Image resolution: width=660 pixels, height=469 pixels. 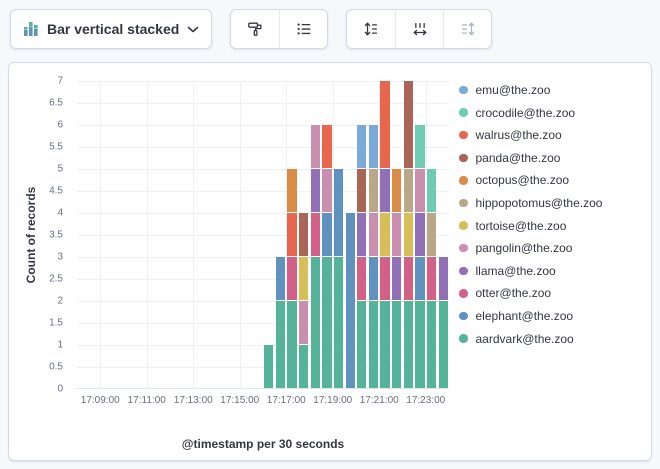 I want to click on legend-item: crocodile@the.zoo, so click(x=530, y=113).